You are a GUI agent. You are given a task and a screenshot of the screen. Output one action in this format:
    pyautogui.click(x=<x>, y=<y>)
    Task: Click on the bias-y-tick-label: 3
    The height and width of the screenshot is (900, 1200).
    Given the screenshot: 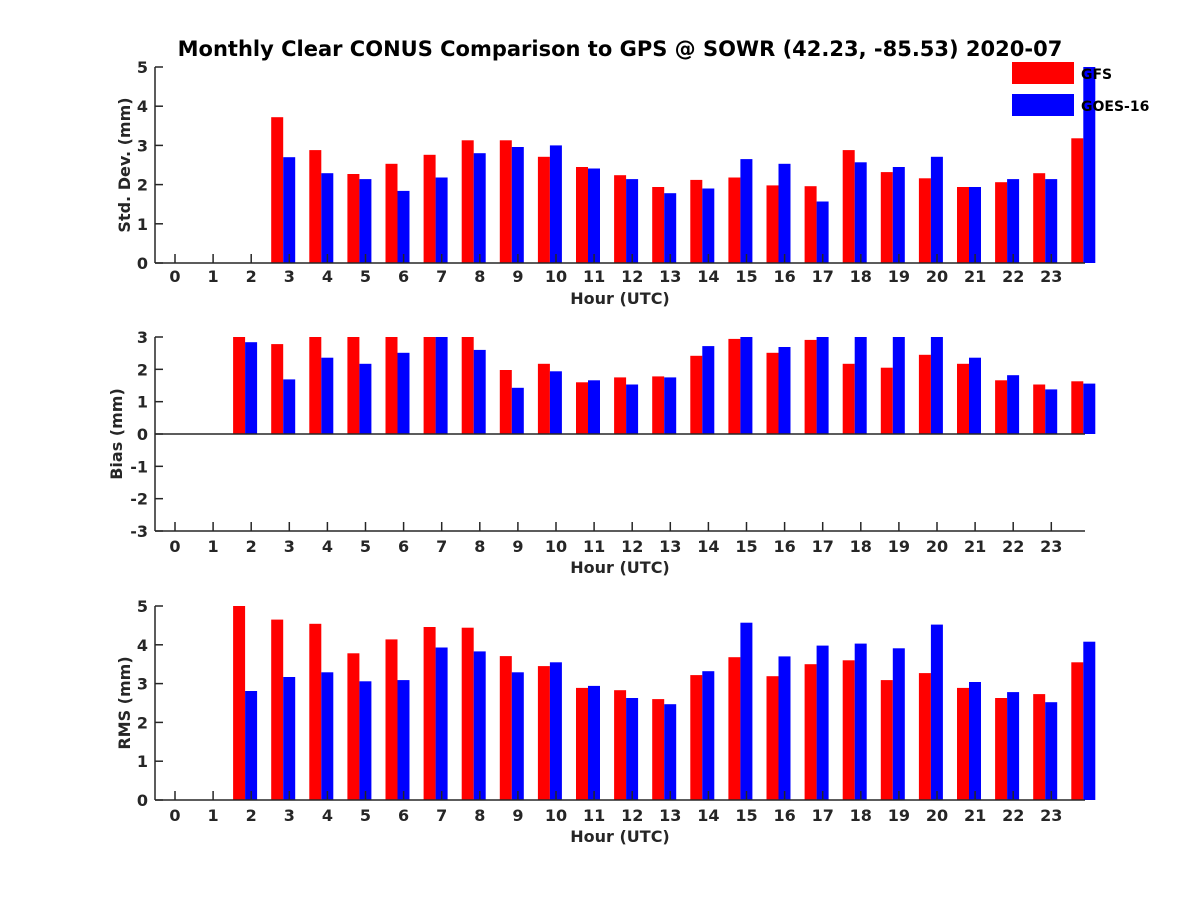 What is the action you would take?
    pyautogui.click(x=142, y=337)
    